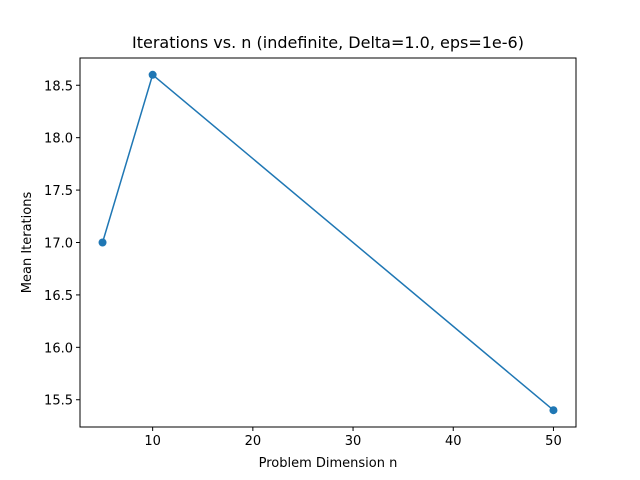  What do you see at coordinates (58, 191) in the screenshot?
I see `y-tick-label: 17.5` at bounding box center [58, 191].